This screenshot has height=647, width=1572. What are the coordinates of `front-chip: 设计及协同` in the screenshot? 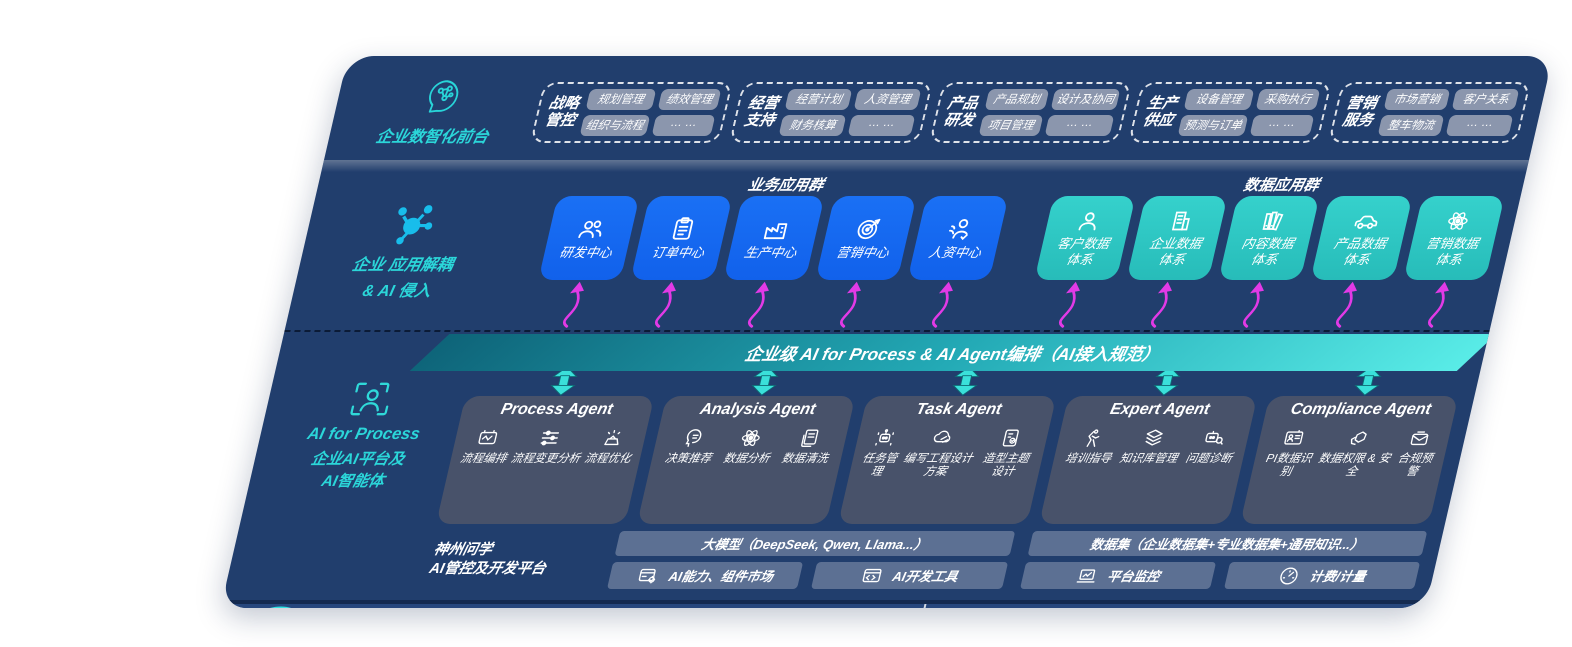 It's located at (1085, 99).